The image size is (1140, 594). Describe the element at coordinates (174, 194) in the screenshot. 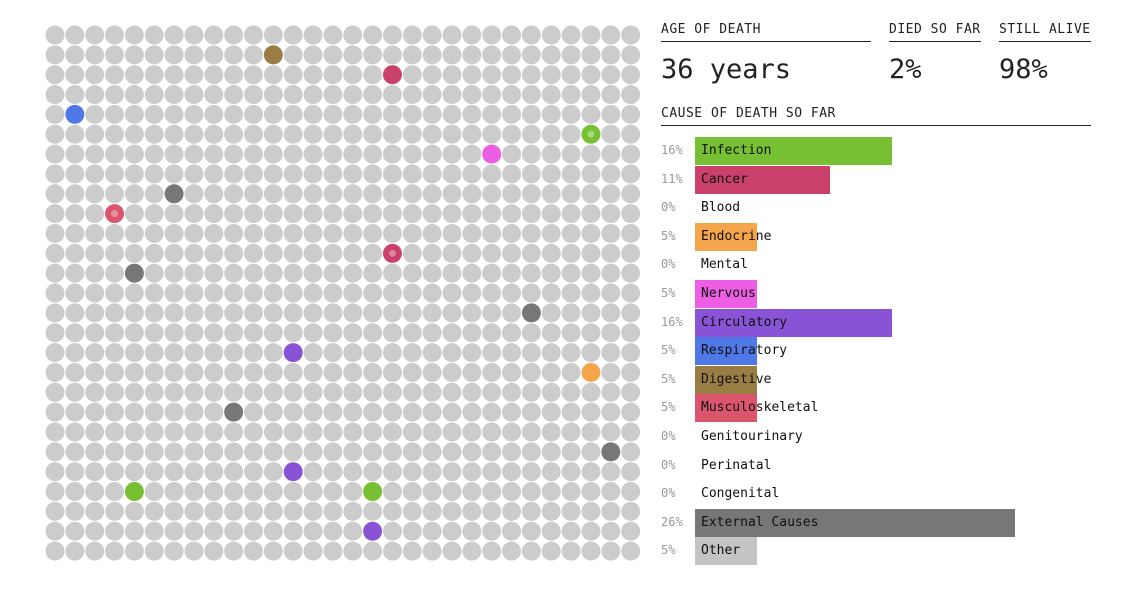

I see `death-dot-external-causes` at that location.